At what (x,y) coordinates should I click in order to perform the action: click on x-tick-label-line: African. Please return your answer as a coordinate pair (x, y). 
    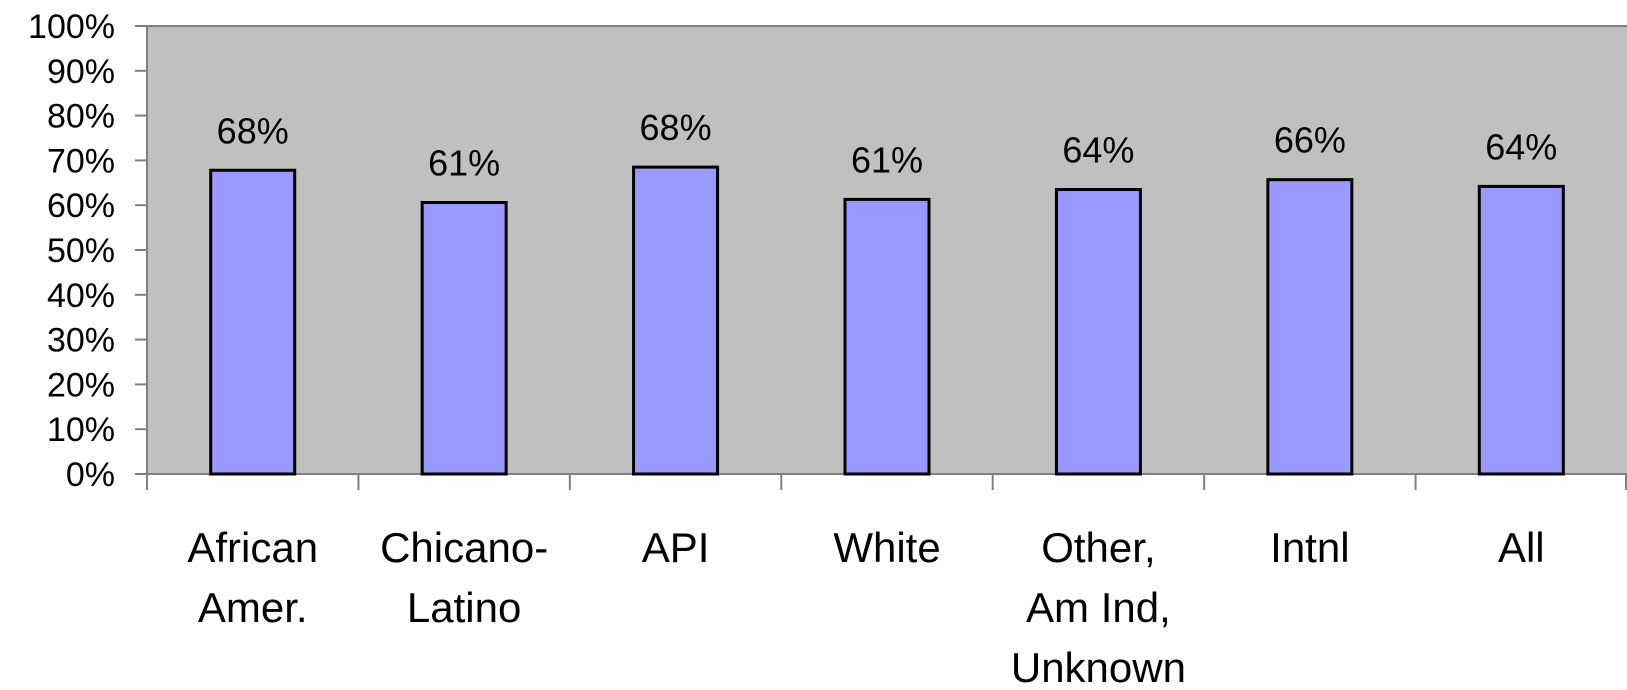
    Looking at the image, I should click on (252, 547).